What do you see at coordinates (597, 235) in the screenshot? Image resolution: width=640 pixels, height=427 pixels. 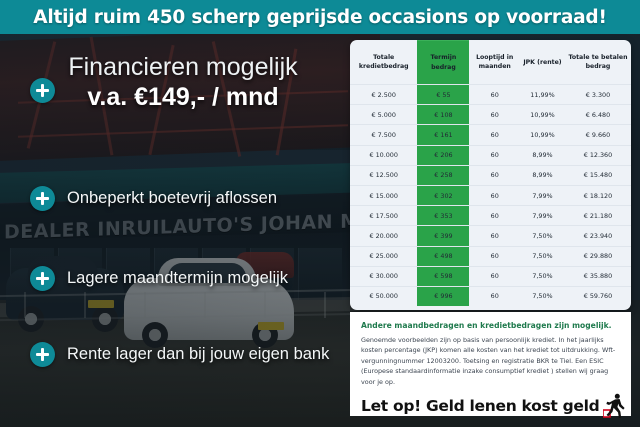 I see `cell-totaal: € 23.940` at bounding box center [597, 235].